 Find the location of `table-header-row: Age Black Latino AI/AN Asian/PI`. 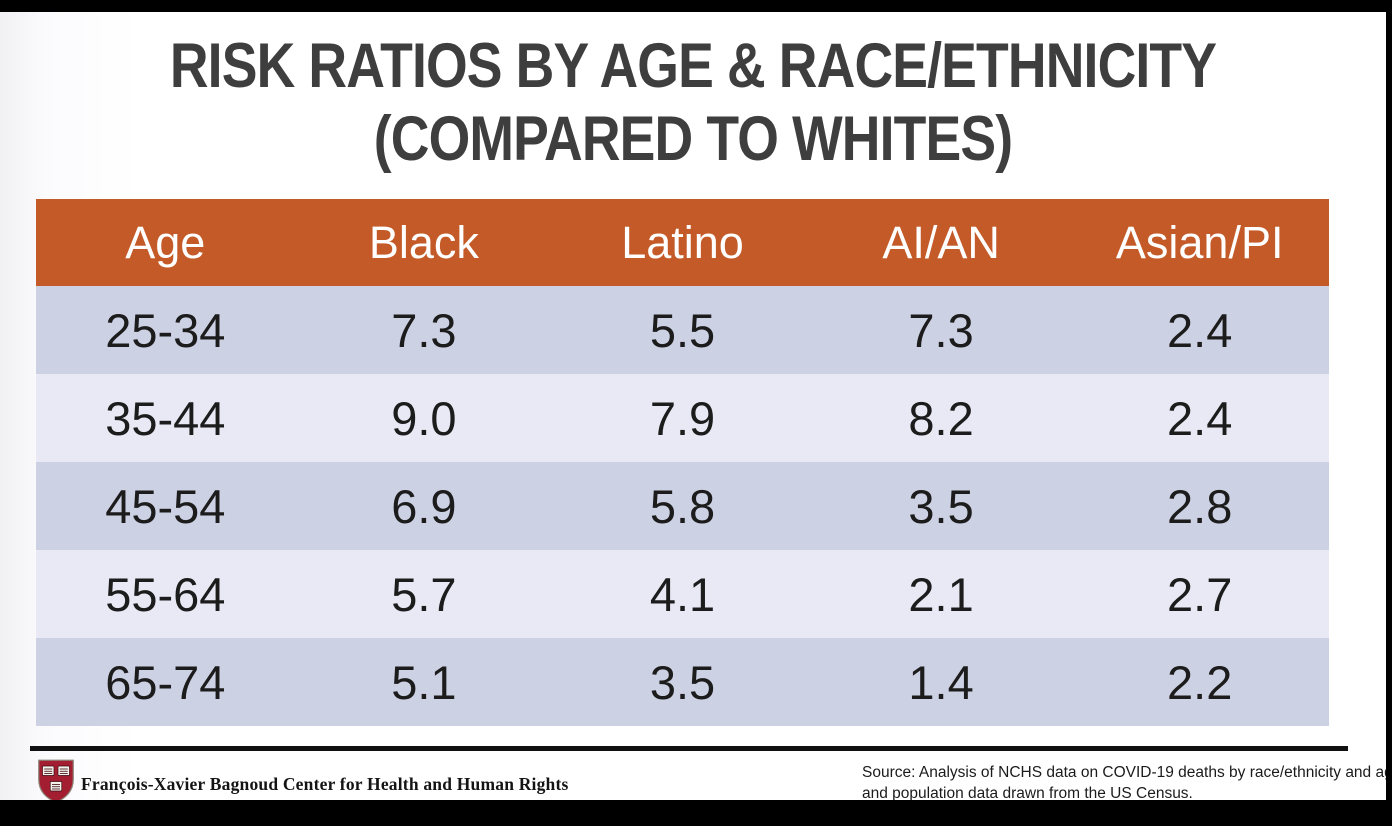

table-header-row: Age Black Latino AI/AN Asian/PI is located at coordinates (682, 242).